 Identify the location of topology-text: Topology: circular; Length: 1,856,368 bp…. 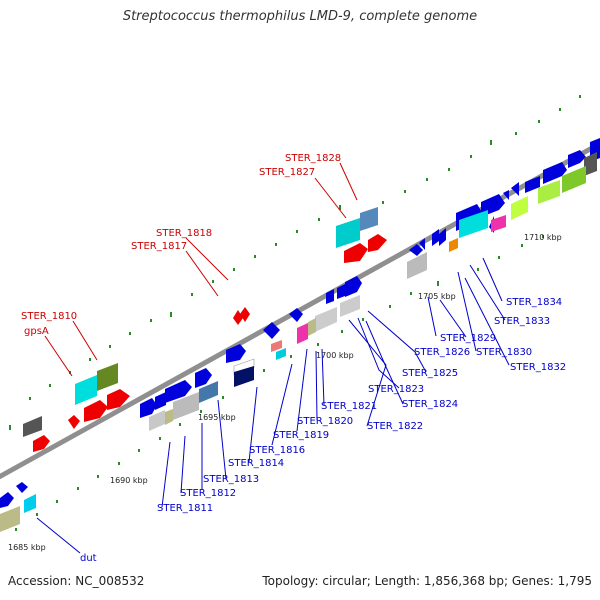
(427, 581).